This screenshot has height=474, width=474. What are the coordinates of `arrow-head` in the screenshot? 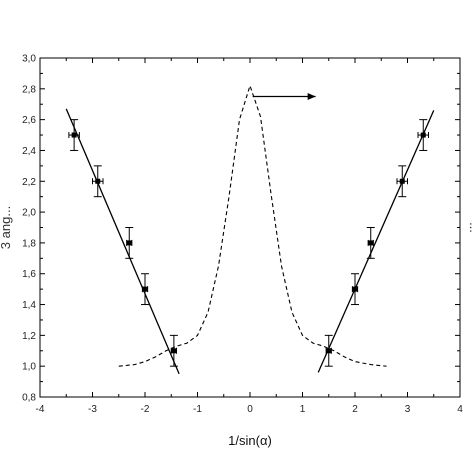 It's located at (311, 97).